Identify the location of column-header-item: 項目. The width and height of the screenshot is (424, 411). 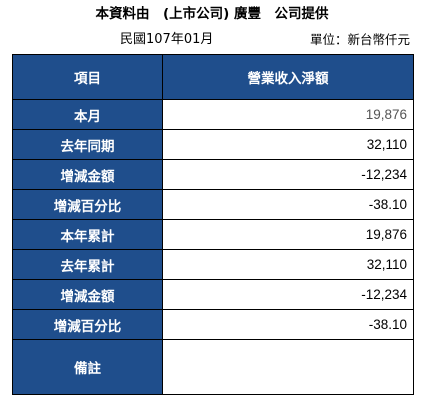
(87, 77).